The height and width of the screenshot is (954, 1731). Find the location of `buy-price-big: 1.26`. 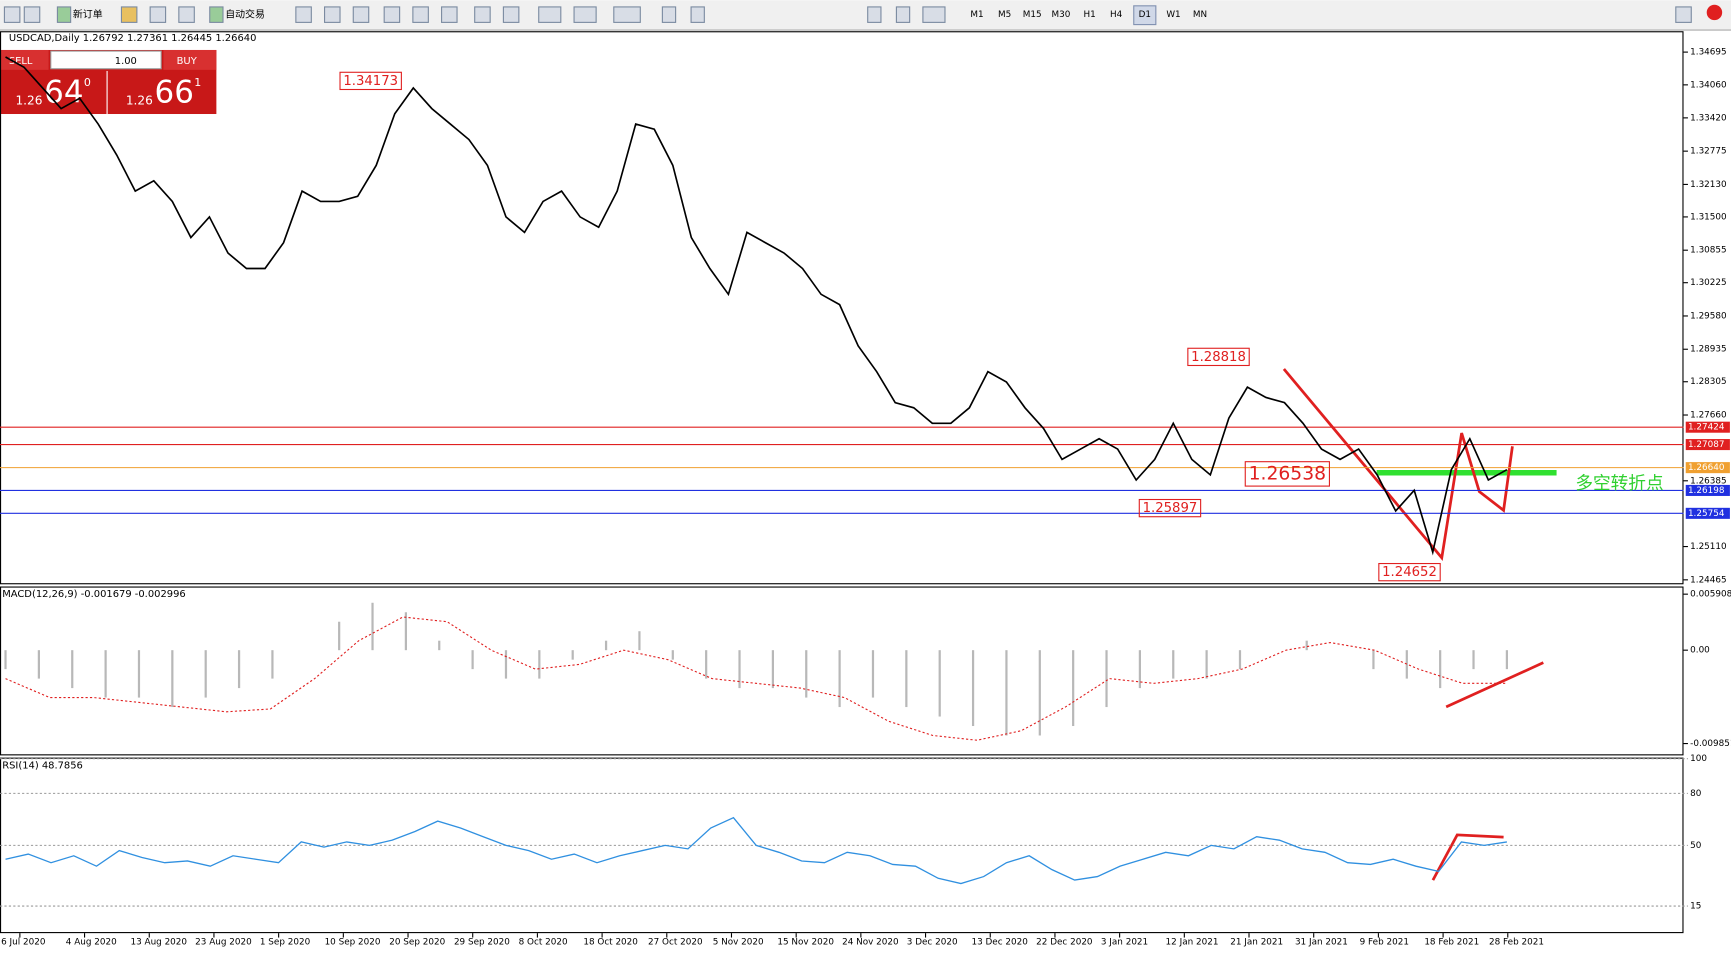

buy-price-big: 1.26 is located at coordinates (139, 100).